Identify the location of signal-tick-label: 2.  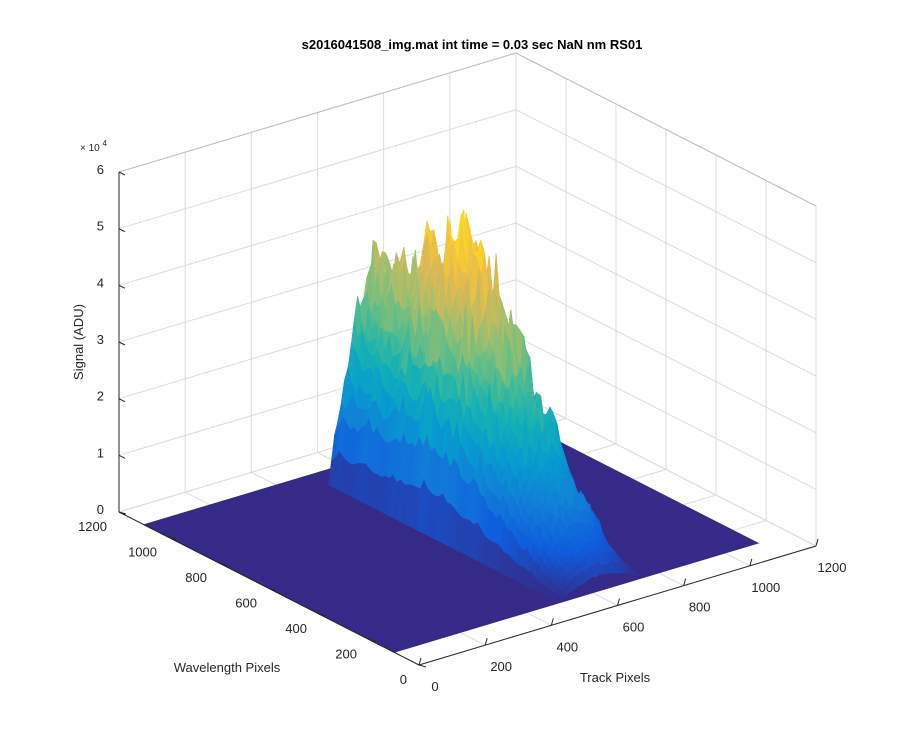
(100, 396).